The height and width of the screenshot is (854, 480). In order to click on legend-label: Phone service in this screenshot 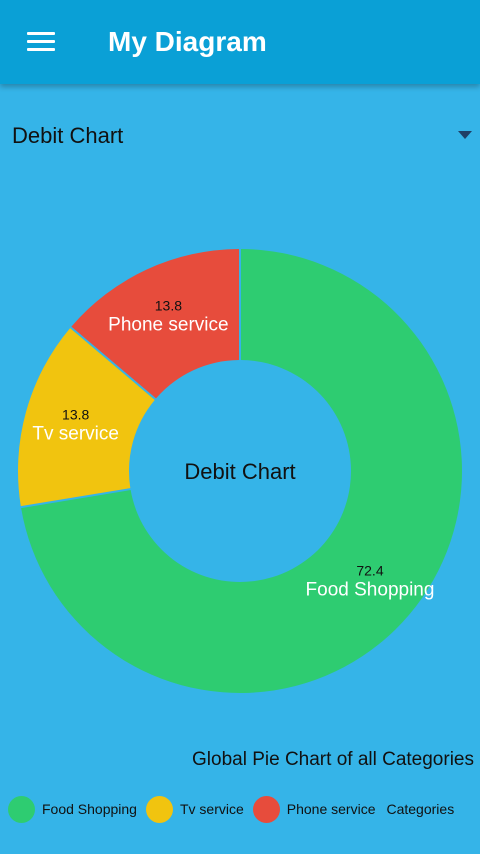, I will do `click(331, 809)`.